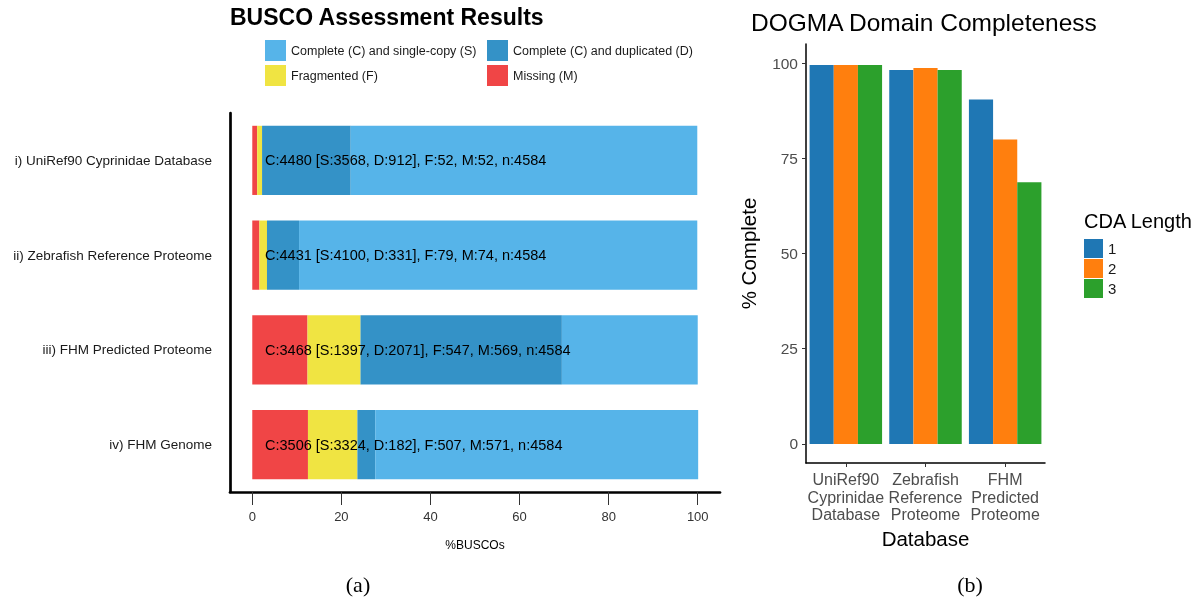  Describe the element at coordinates (970, 584) in the screenshot. I see `text: (b)` at that location.